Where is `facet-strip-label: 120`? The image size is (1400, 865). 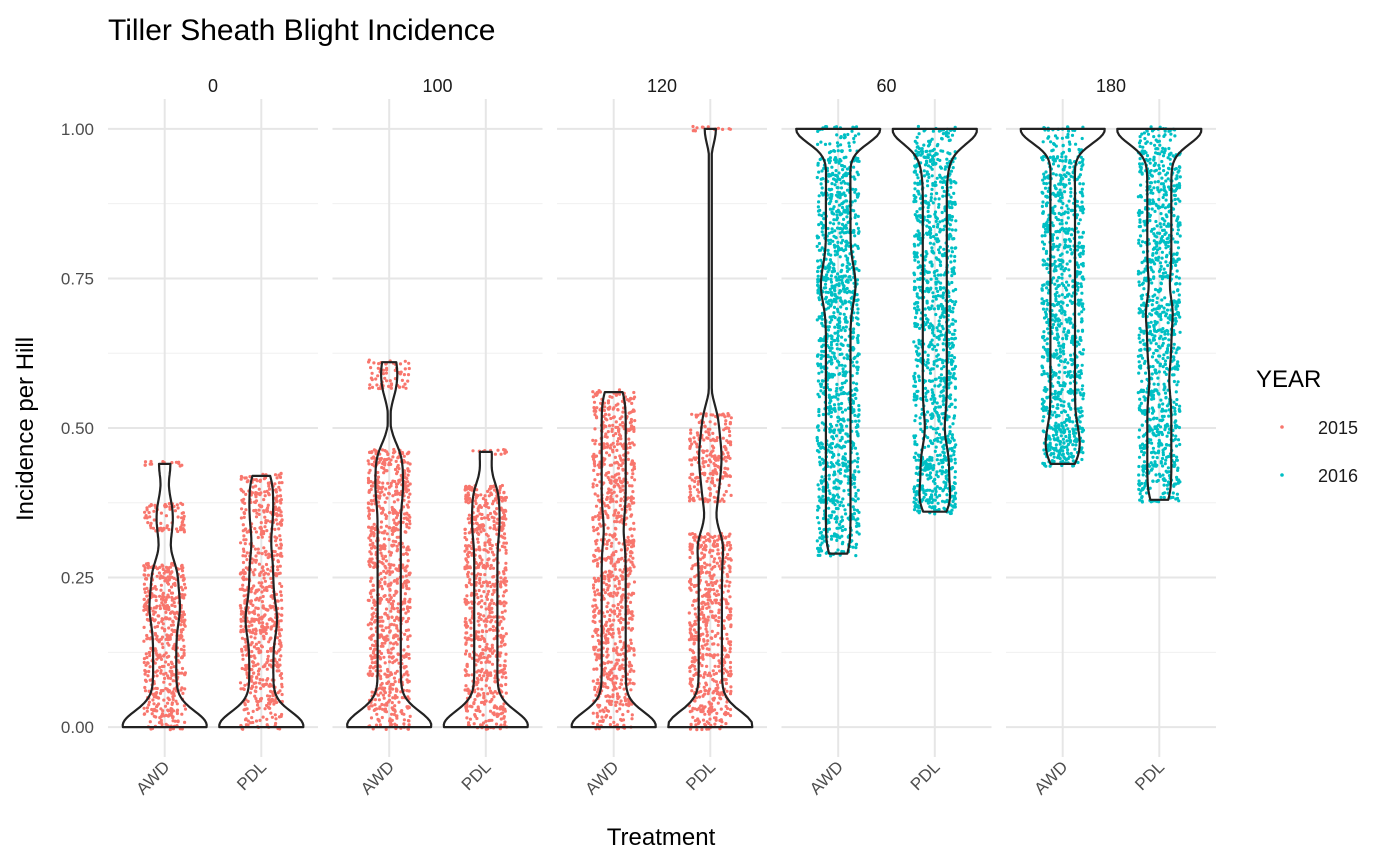 facet-strip-label: 120 is located at coordinates (662, 86).